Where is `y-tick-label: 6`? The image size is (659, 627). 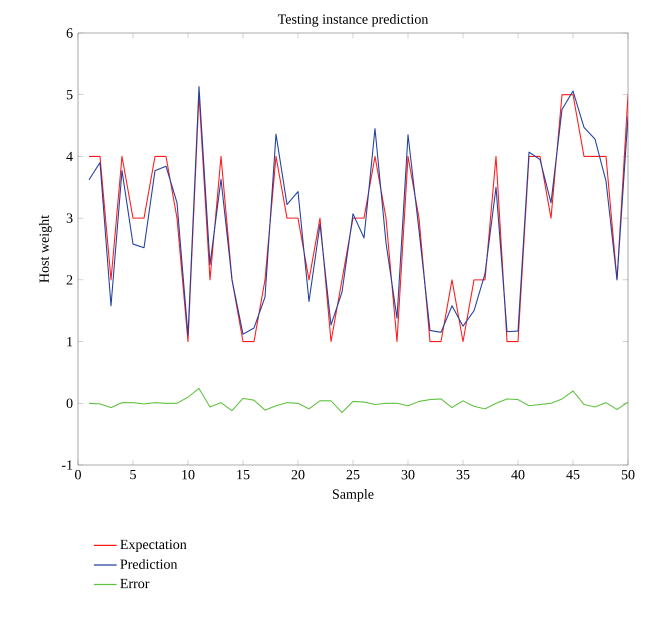 y-tick-label: 6 is located at coordinates (69, 33).